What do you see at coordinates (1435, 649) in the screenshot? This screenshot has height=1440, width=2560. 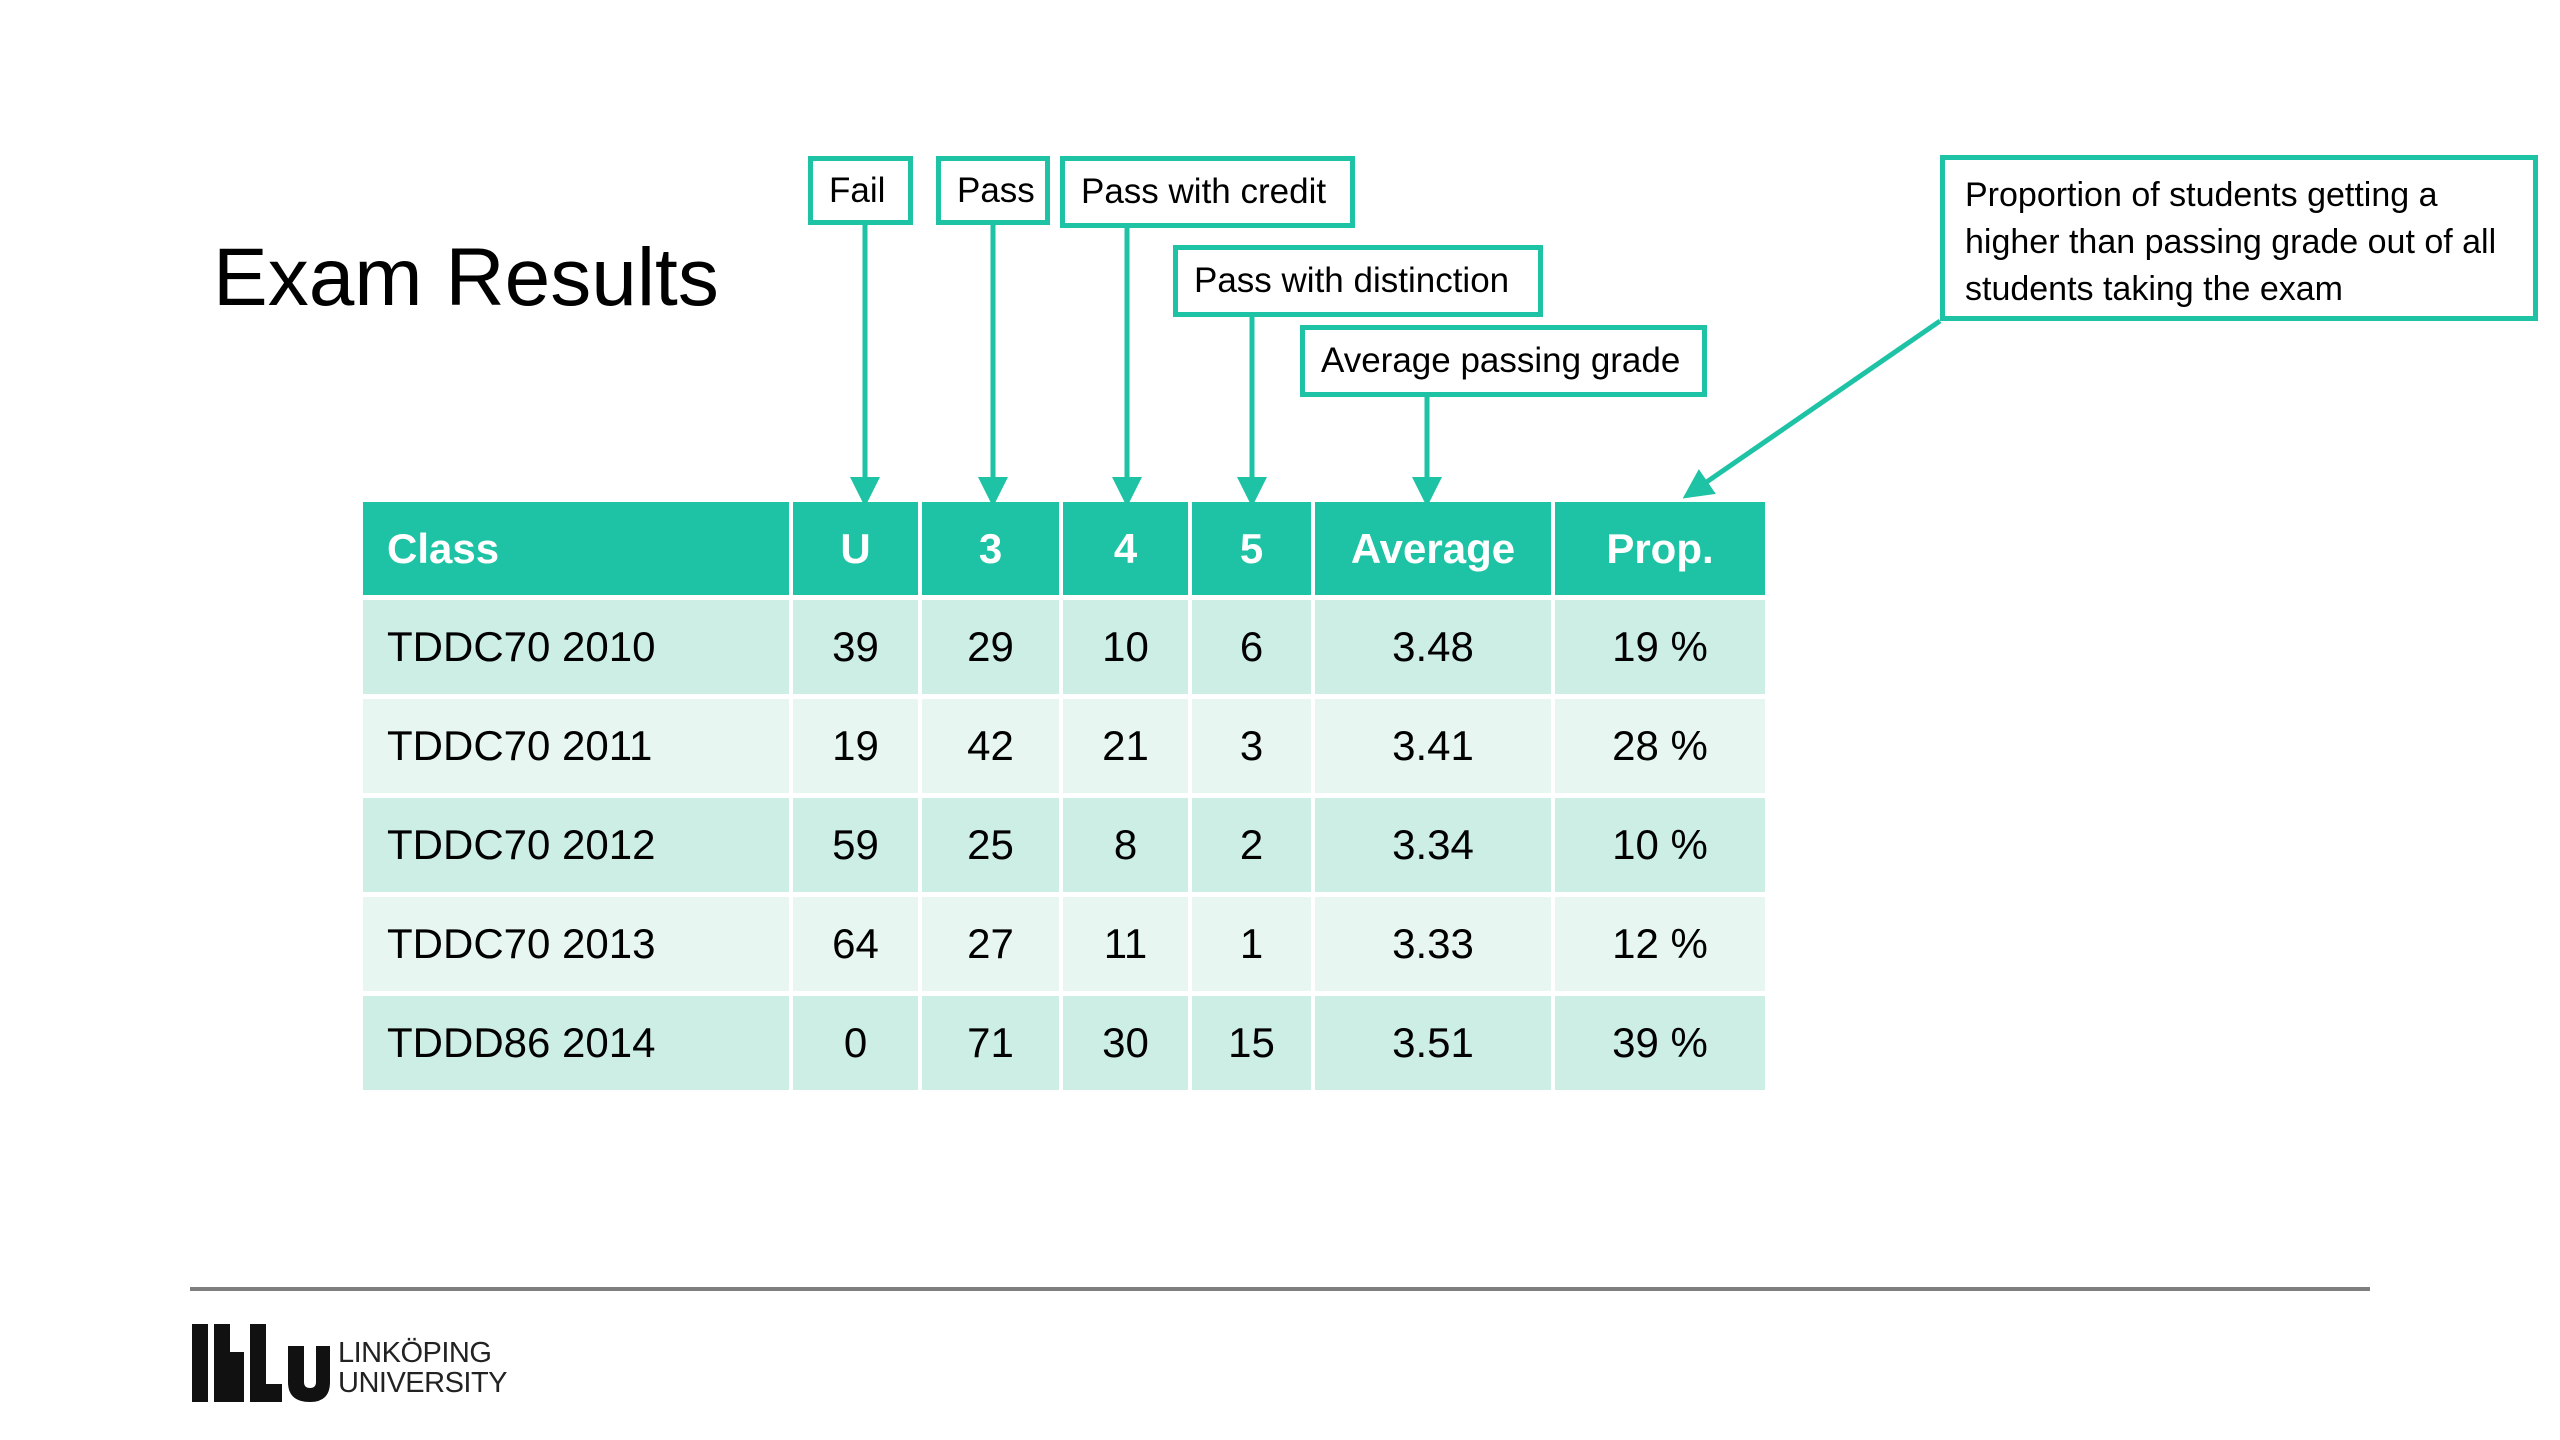 I see `cell-average: 3.48` at bounding box center [1435, 649].